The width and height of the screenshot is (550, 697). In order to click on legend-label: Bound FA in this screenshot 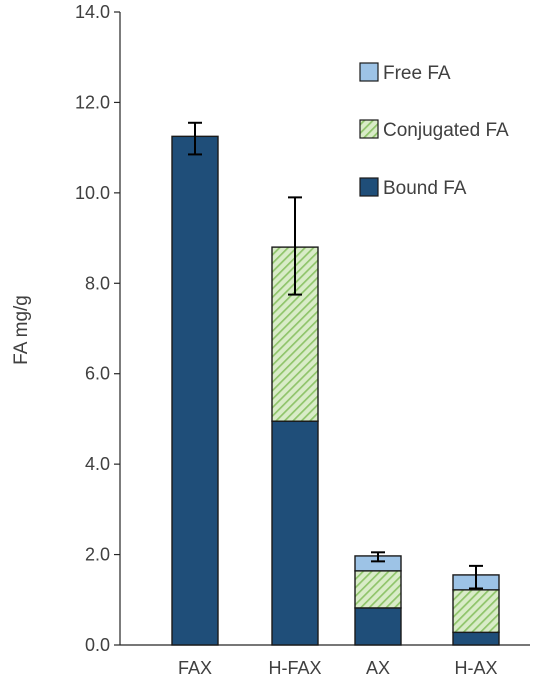, I will do `click(425, 188)`.